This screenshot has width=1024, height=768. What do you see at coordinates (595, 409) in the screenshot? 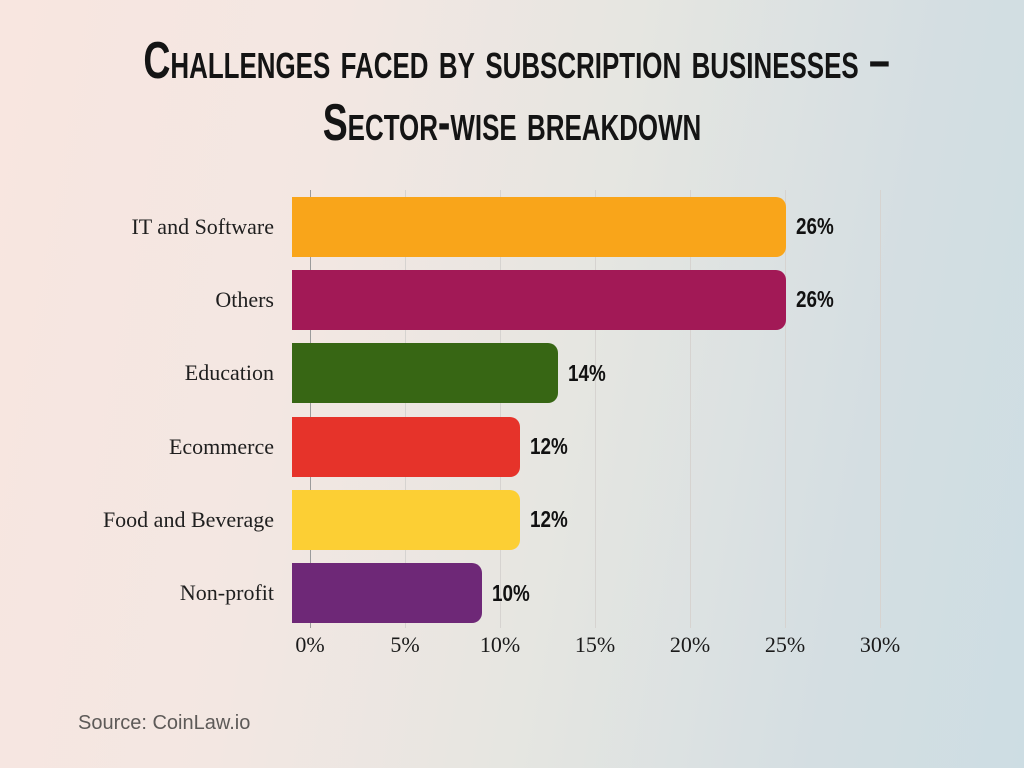
I see `gridline-15pct` at bounding box center [595, 409].